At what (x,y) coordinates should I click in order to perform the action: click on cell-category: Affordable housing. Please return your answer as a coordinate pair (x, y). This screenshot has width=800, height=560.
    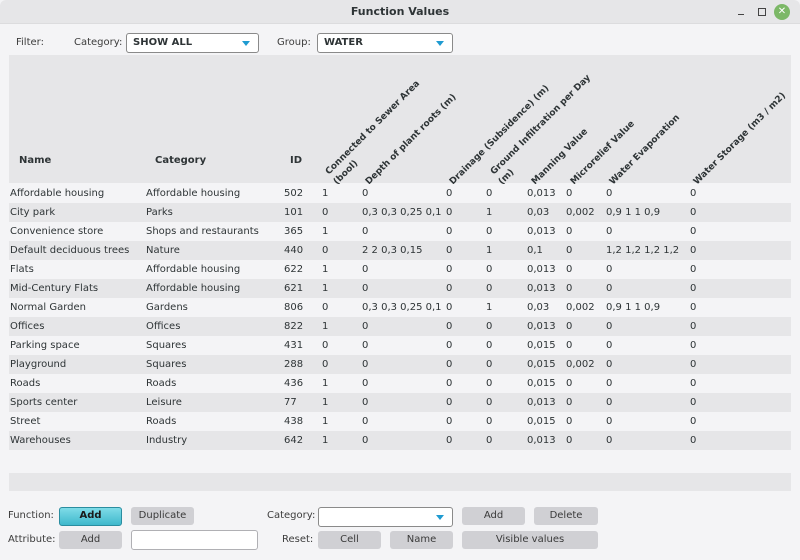
    Looking at the image, I should click on (193, 288).